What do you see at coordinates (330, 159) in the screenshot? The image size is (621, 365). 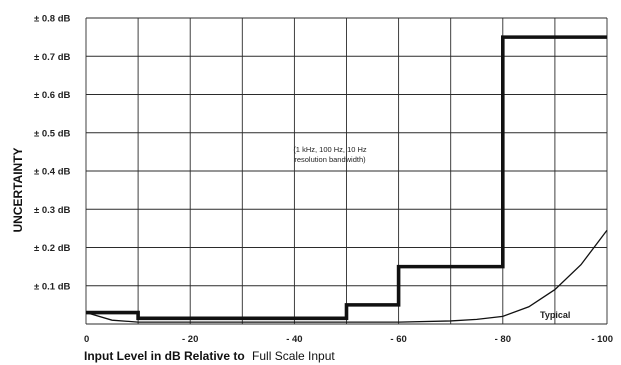 I see `annotation-line-2: resolution bandwidth)` at bounding box center [330, 159].